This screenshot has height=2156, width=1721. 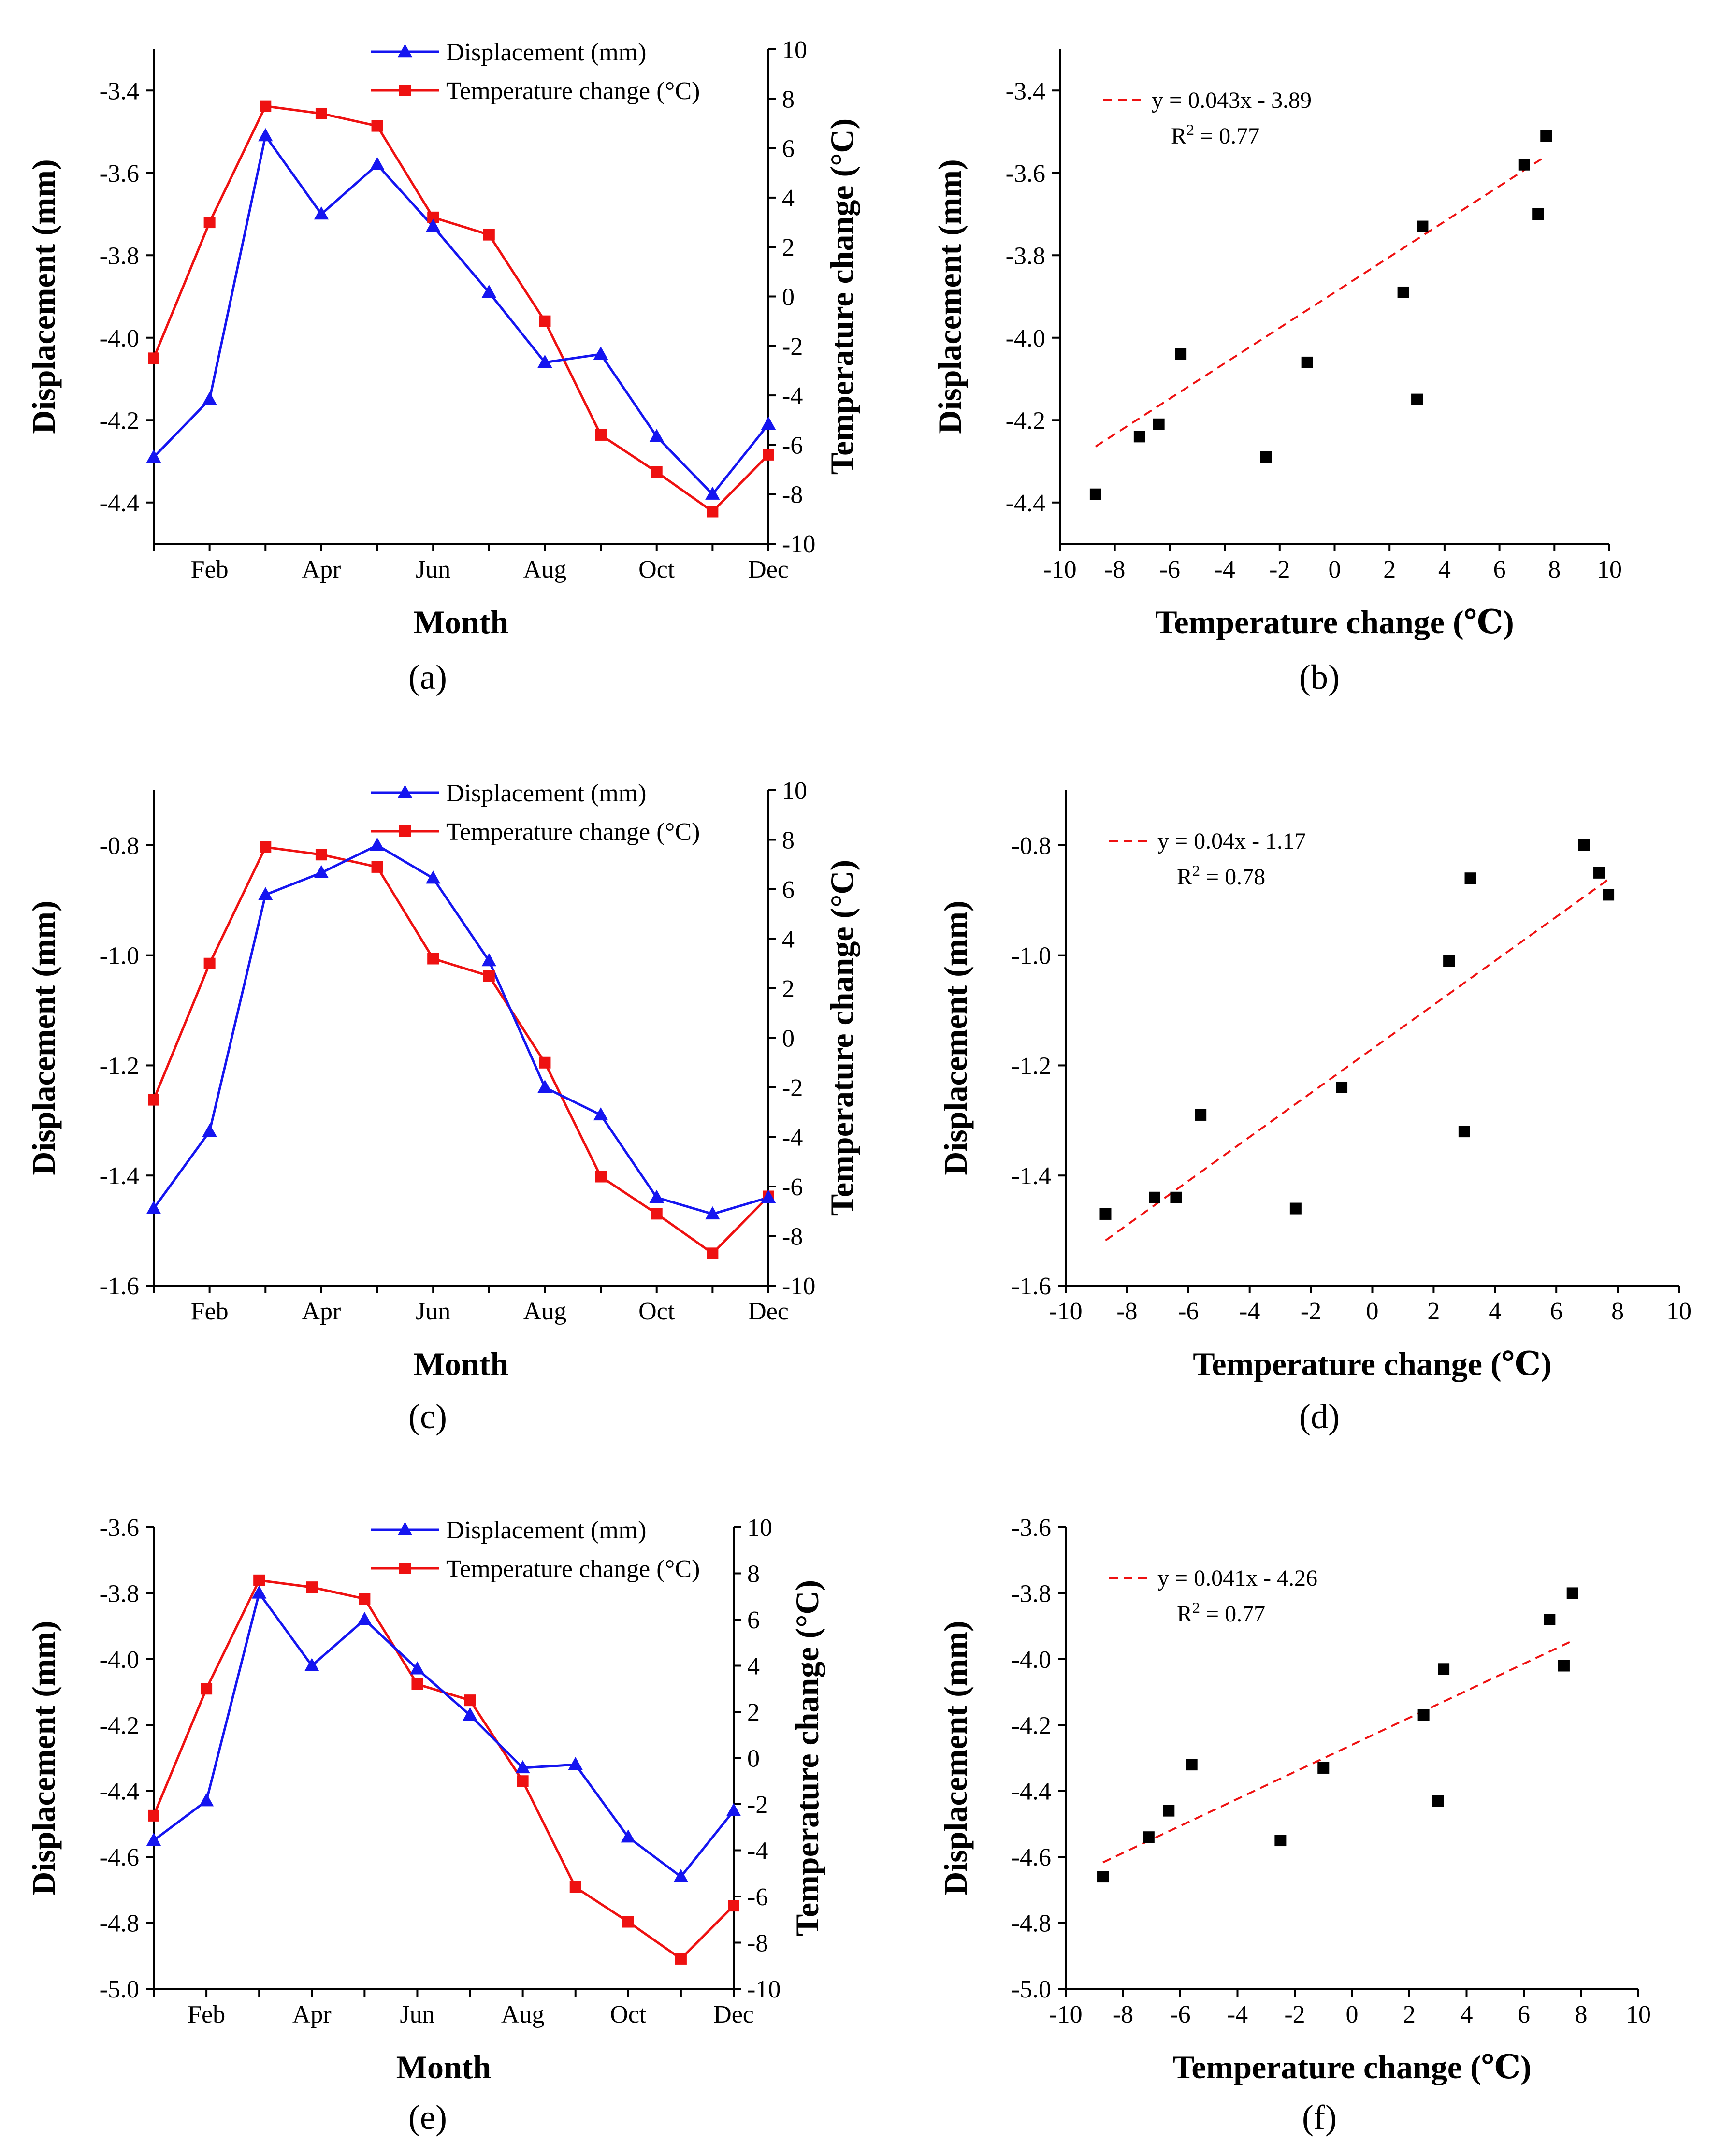 I want to click on x-tick-label: 2, so click(x=1389, y=569).